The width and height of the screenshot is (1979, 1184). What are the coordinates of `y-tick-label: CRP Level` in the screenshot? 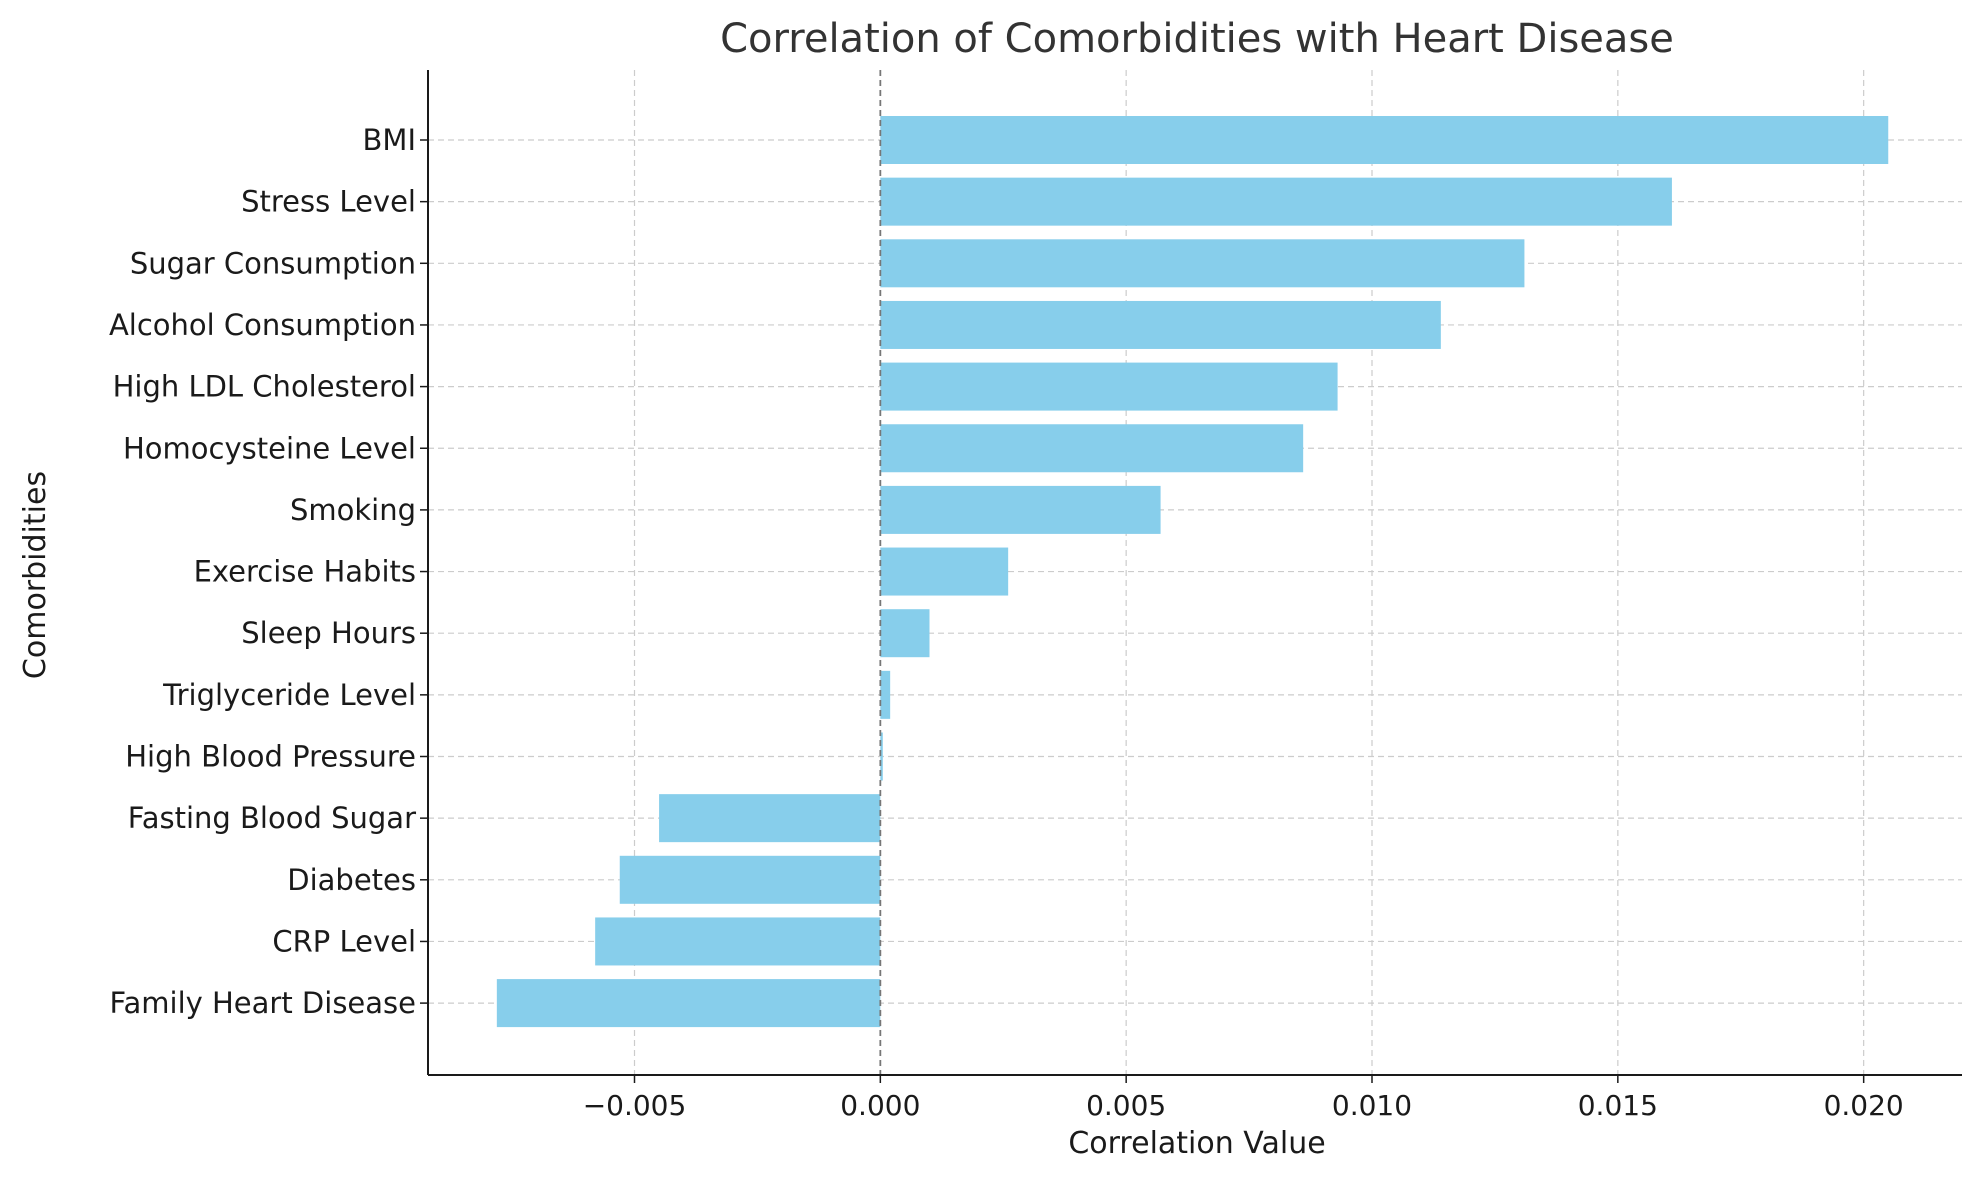 It's located at (344, 941).